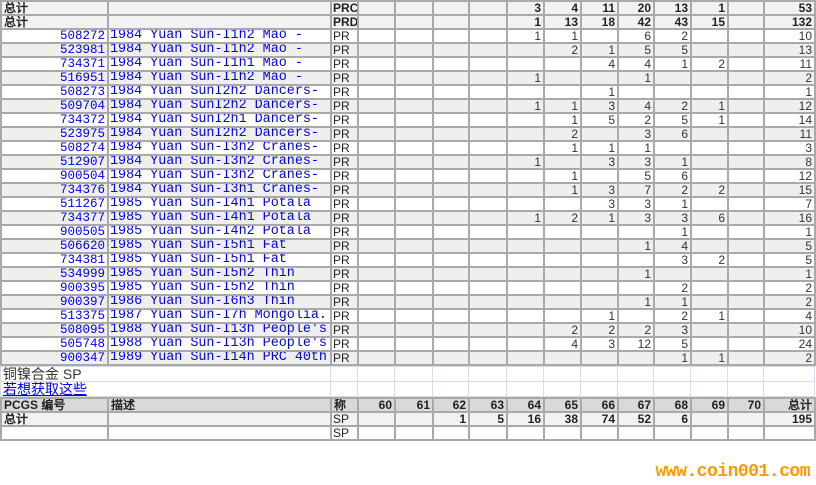 The height and width of the screenshot is (485, 816). Describe the element at coordinates (636, 64) in the screenshot. I see `grade-count-67: 4` at that location.